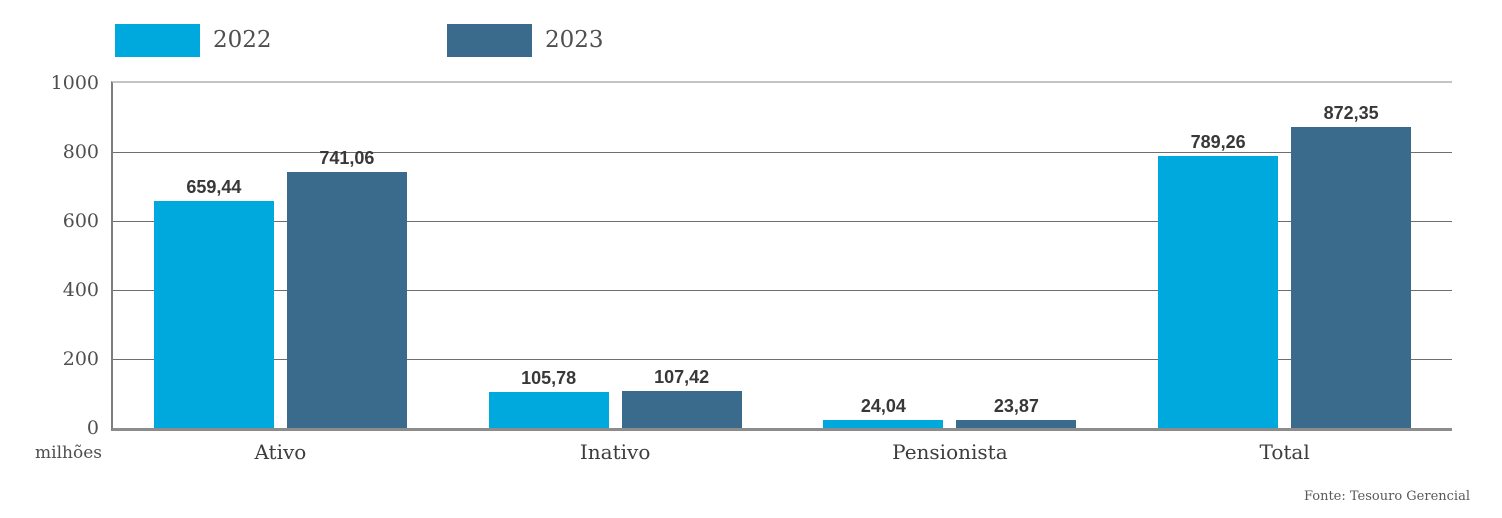 Image resolution: width=1502 pixels, height=518 pixels. I want to click on x-category-label-ativo: Ativo, so click(280, 452).